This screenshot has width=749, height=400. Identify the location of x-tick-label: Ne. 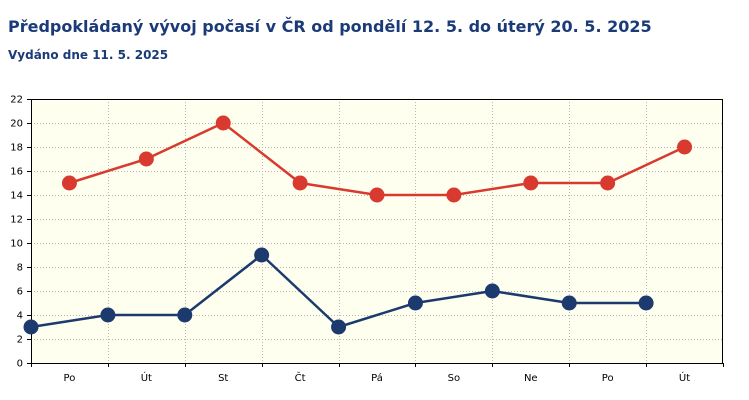
(531, 378).